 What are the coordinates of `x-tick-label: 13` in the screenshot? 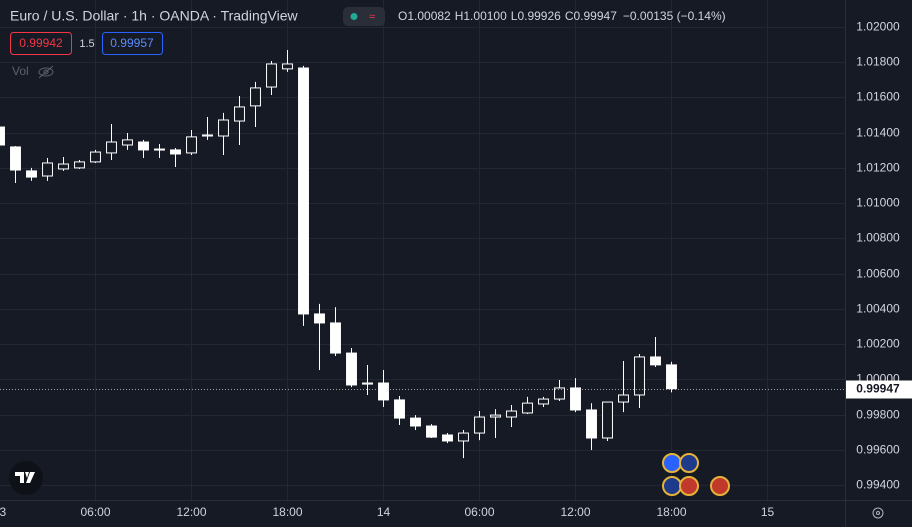 It's located at (3, 512).